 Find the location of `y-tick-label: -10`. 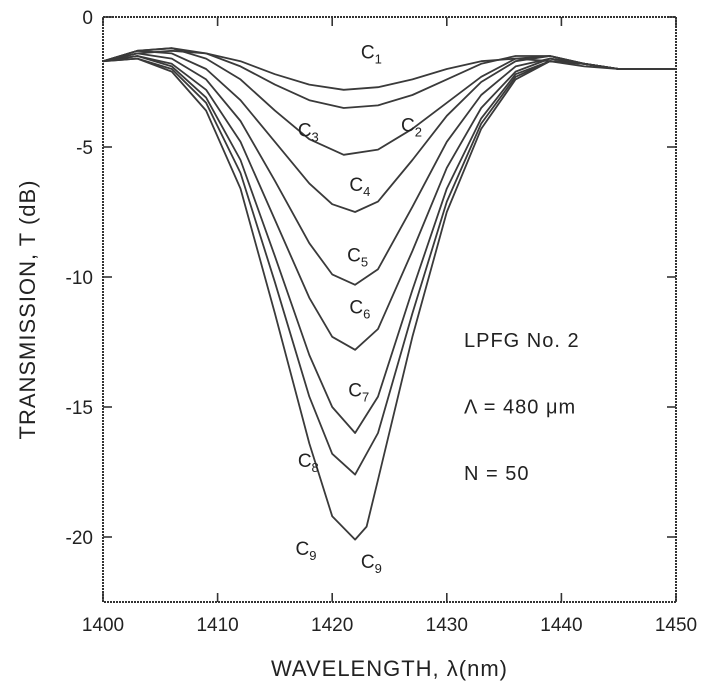

y-tick-label: -10 is located at coordinates (79, 278).